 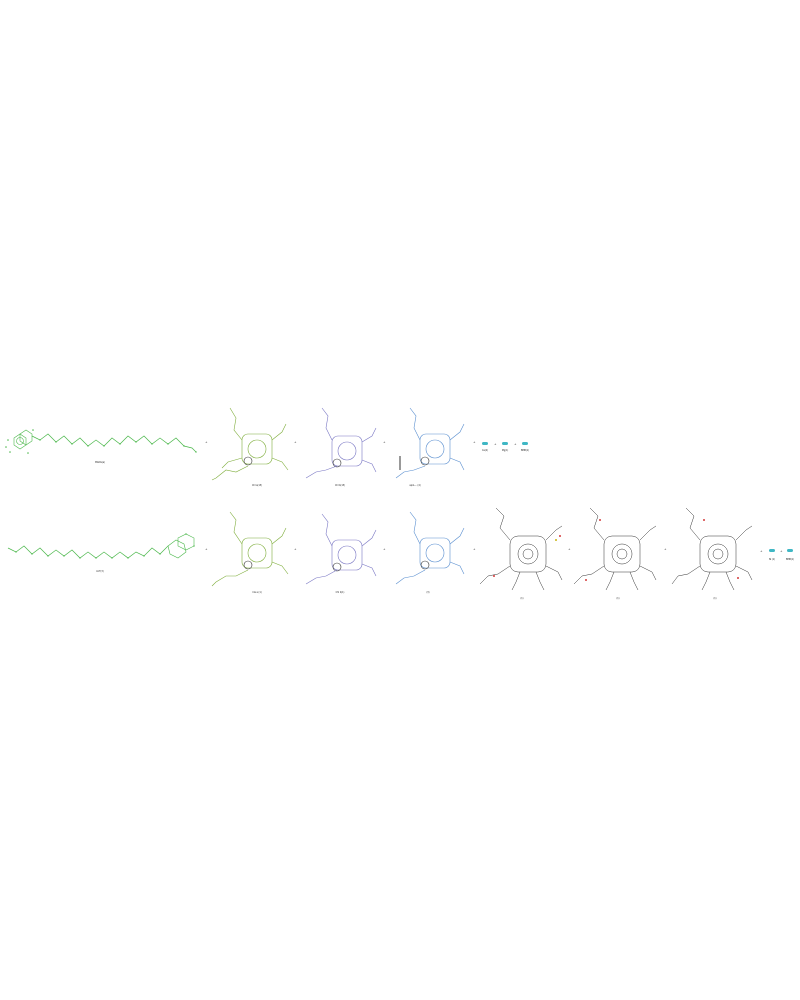 What do you see at coordinates (521, 598) in the screenshot?
I see `protein-1-label: (1)` at bounding box center [521, 598].